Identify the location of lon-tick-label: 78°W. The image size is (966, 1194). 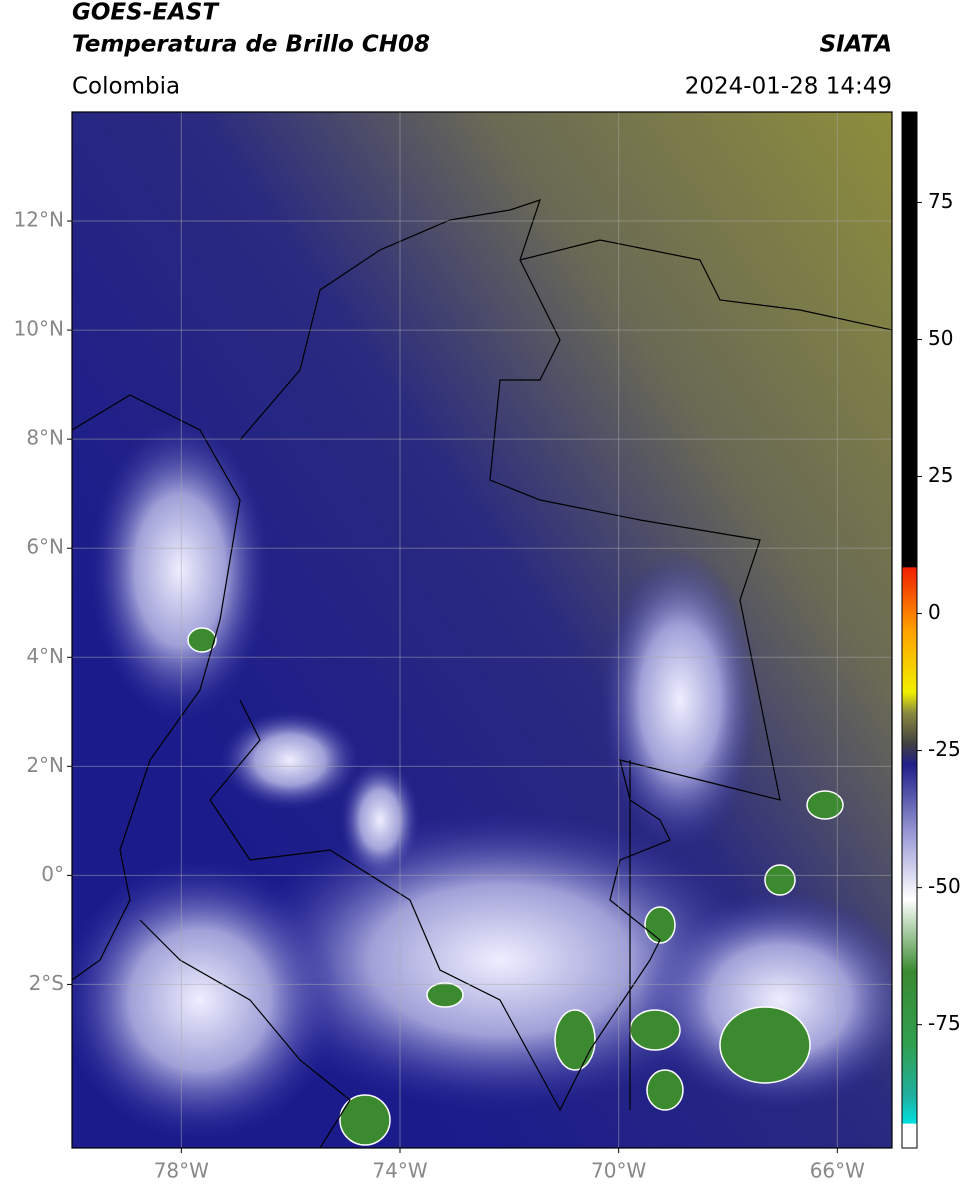
(181, 1171).